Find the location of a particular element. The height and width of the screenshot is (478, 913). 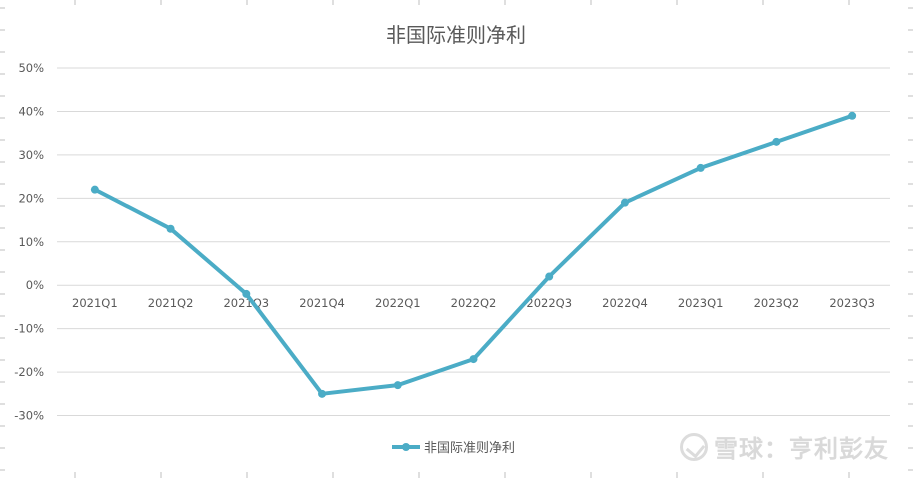

watermark: 雪球：亨利彭友 is located at coordinates (784, 446).